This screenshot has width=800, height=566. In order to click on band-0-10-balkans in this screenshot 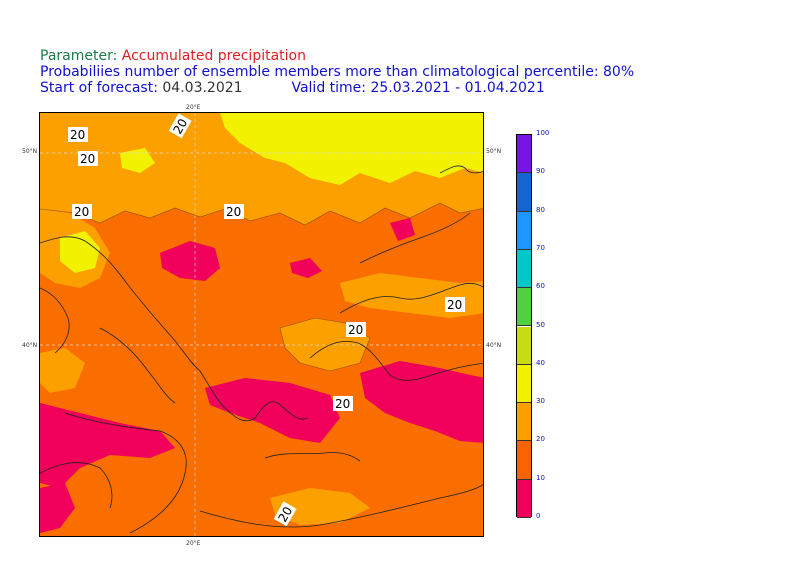, I will do `click(190, 261)`.